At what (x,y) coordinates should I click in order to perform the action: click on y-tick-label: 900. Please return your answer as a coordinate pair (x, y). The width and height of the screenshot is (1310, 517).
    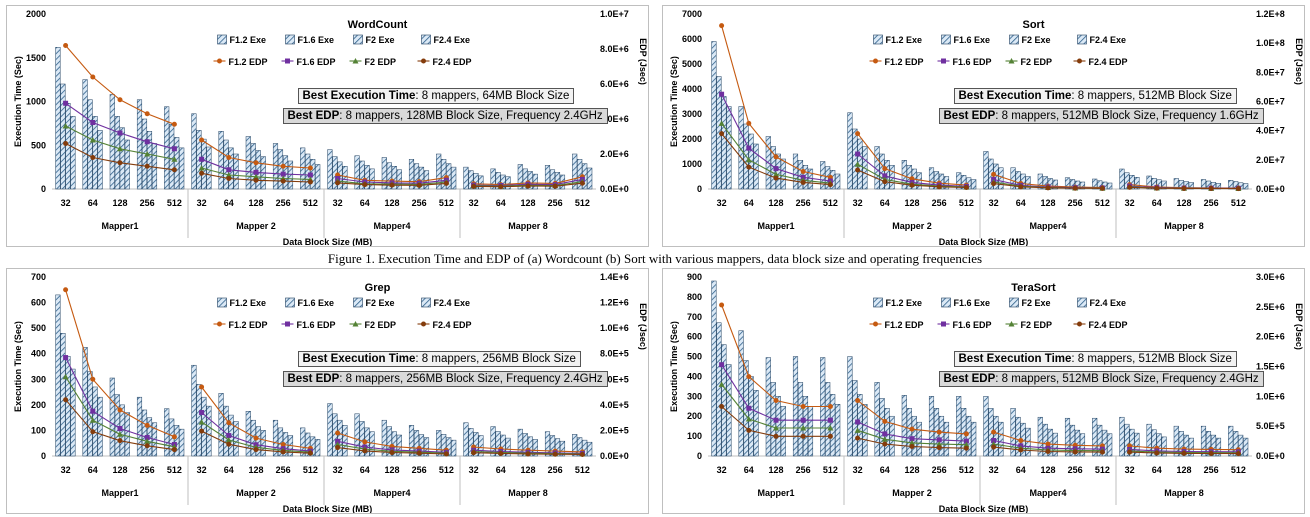
    Looking at the image, I should click on (694, 277).